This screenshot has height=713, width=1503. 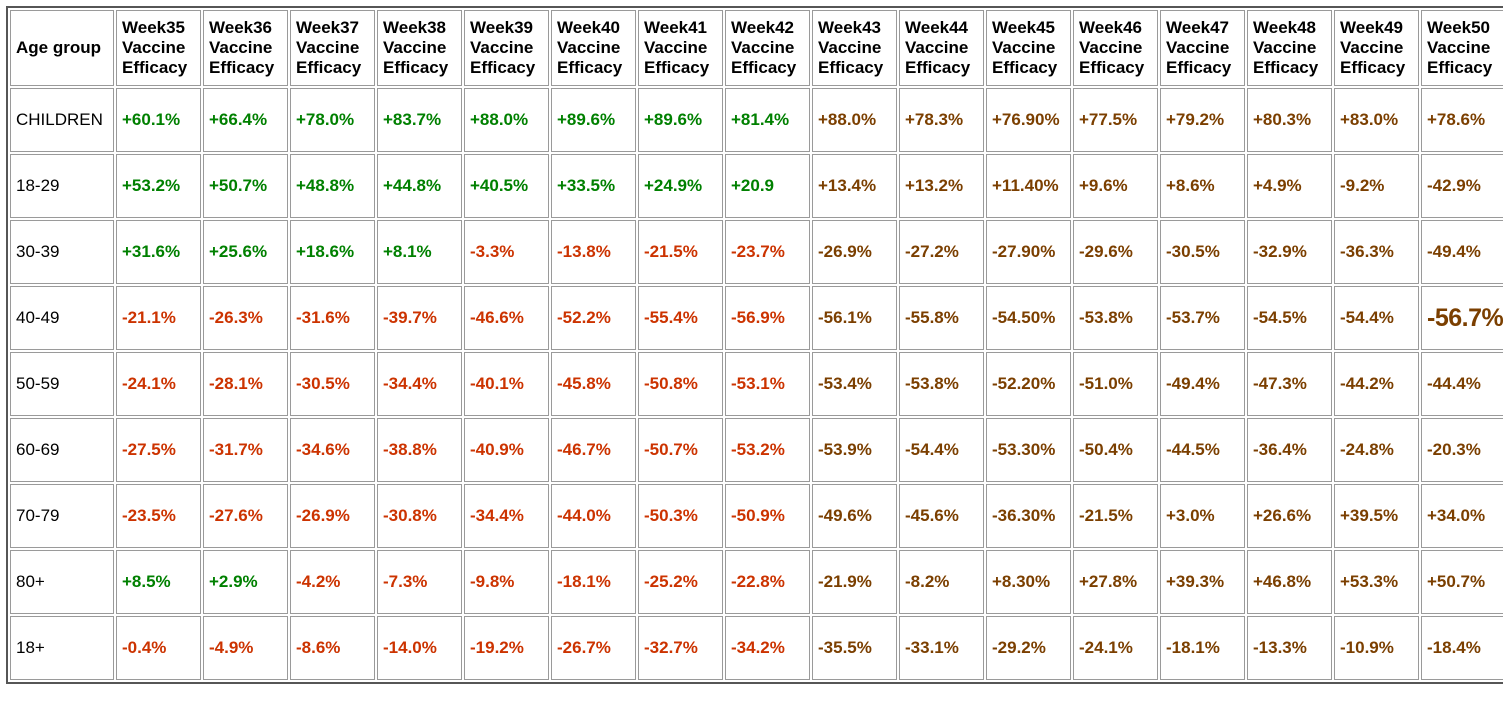 I want to click on efficacy-cell: -54.4%, so click(x=1376, y=318).